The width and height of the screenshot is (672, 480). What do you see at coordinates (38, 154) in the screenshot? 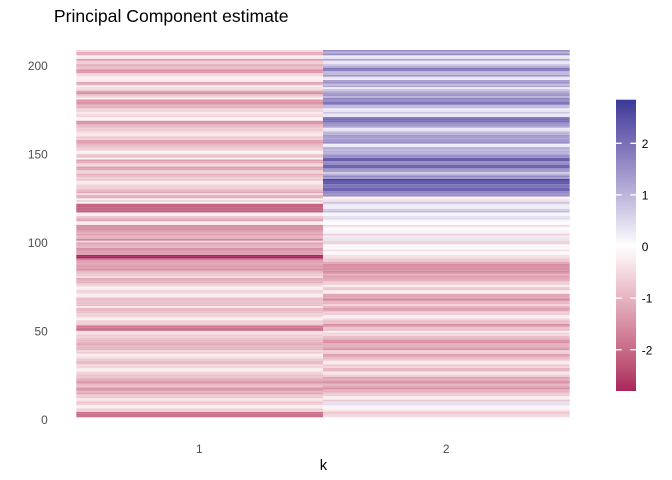
I see `svg-text: 150` at bounding box center [38, 154].